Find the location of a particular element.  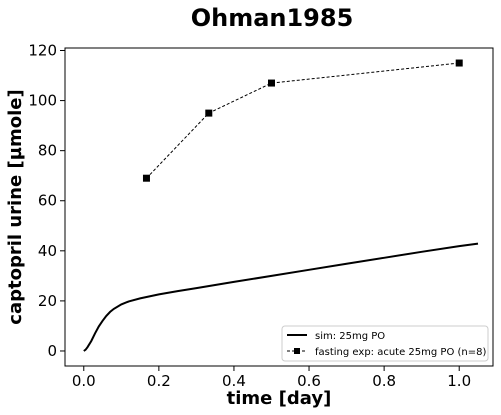

y-tick-label: 60 is located at coordinates (47, 201).